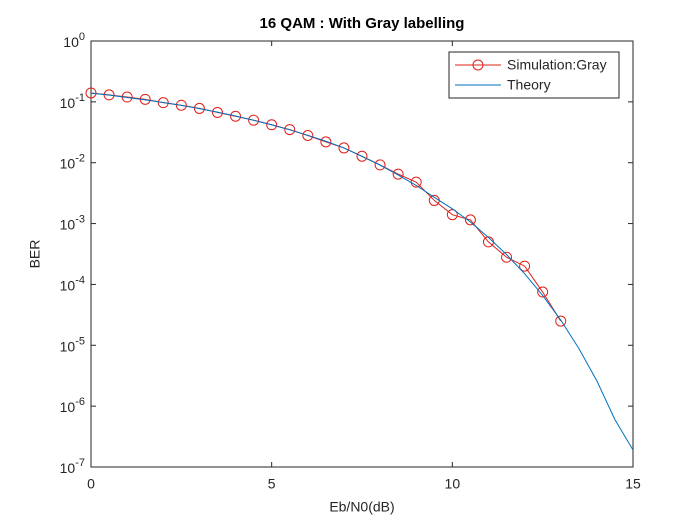  I want to click on x-tick-label: 5, so click(272, 484).